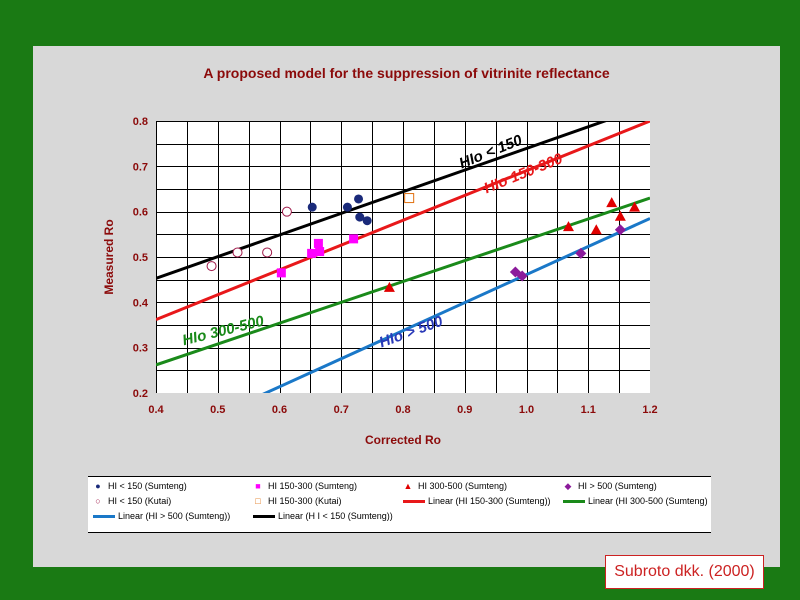 The height and width of the screenshot is (600, 800). What do you see at coordinates (648, 501) in the screenshot?
I see `legend-label: Linear (HI 300-500 (Sumteng)` at bounding box center [648, 501].